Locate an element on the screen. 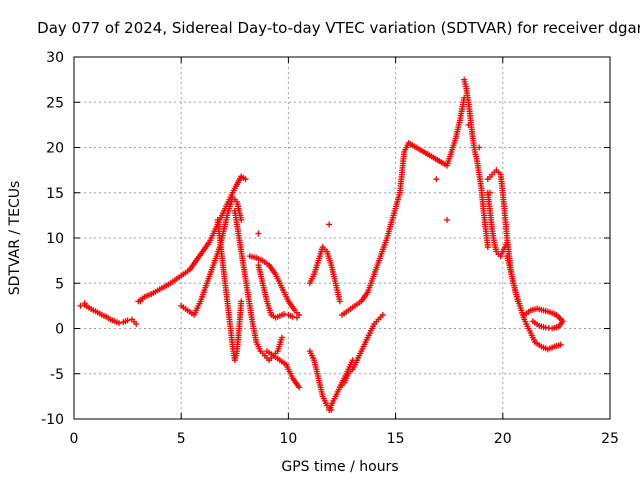  y-tick-label: -10 is located at coordinates (52, 420).